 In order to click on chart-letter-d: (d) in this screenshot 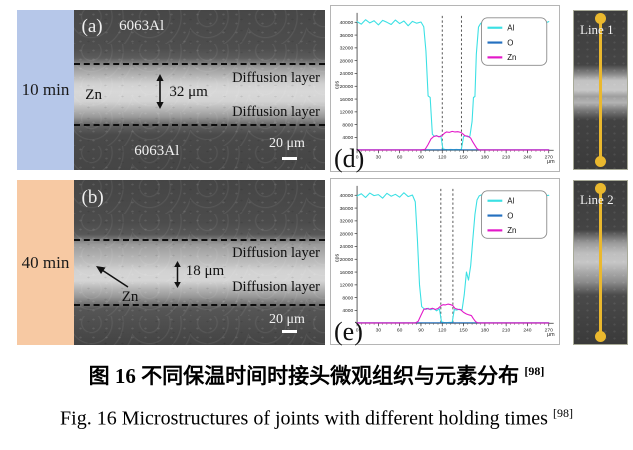, I will do `click(349, 158)`.